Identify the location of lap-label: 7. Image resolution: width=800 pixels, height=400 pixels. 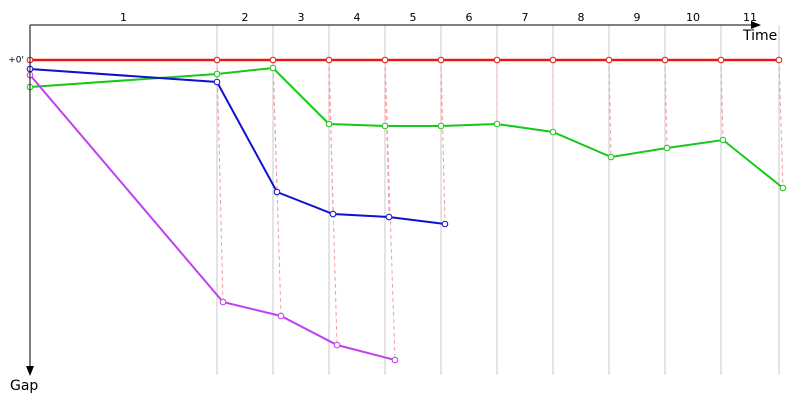
(525, 17).